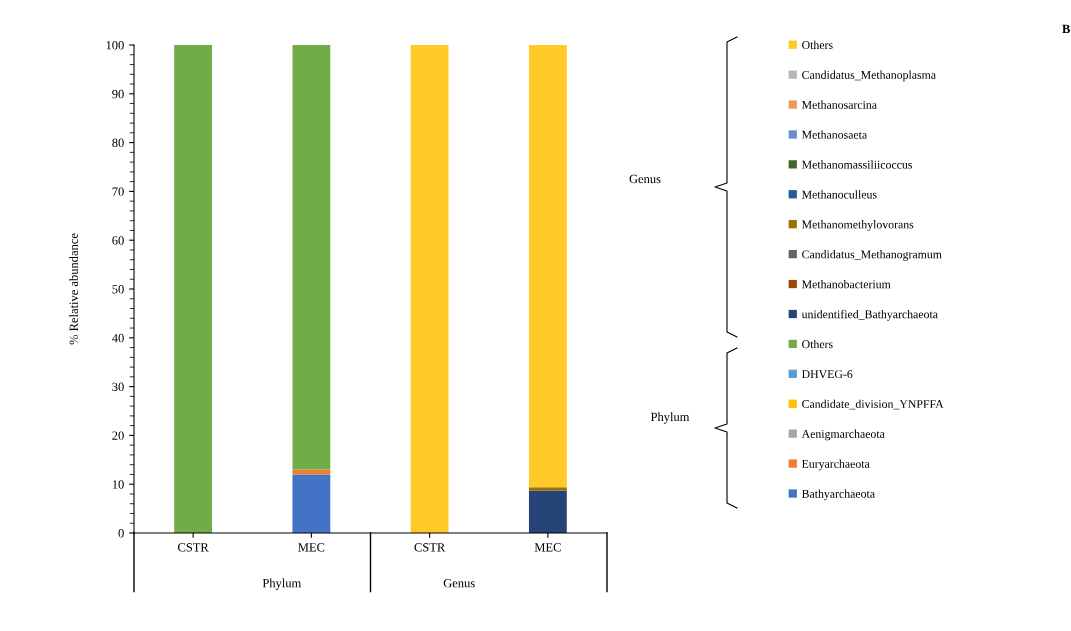  Describe the element at coordinates (869, 76) in the screenshot. I see `legend-label: Candidatus_Methanoplasma` at that location.